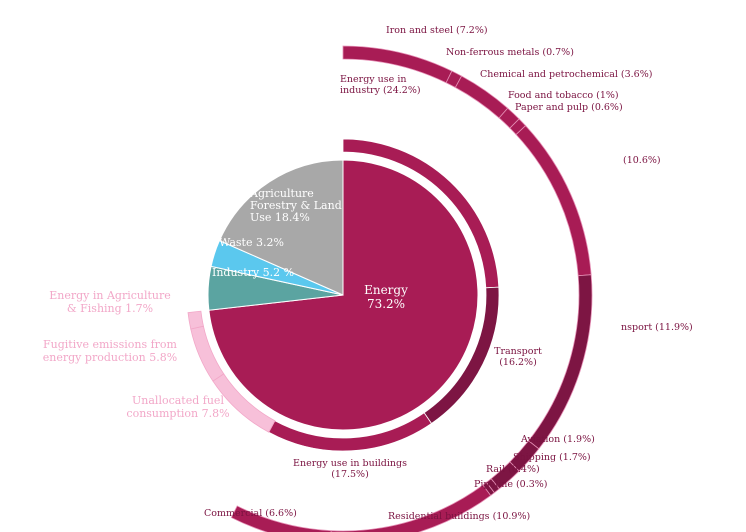 This screenshot has height=532, width=746. Describe the element at coordinates (177, 407) in the screenshot. I see `label-unallocated-fuel-consumption-7-8: Unallocated fuel consumption 7.8%` at that location.